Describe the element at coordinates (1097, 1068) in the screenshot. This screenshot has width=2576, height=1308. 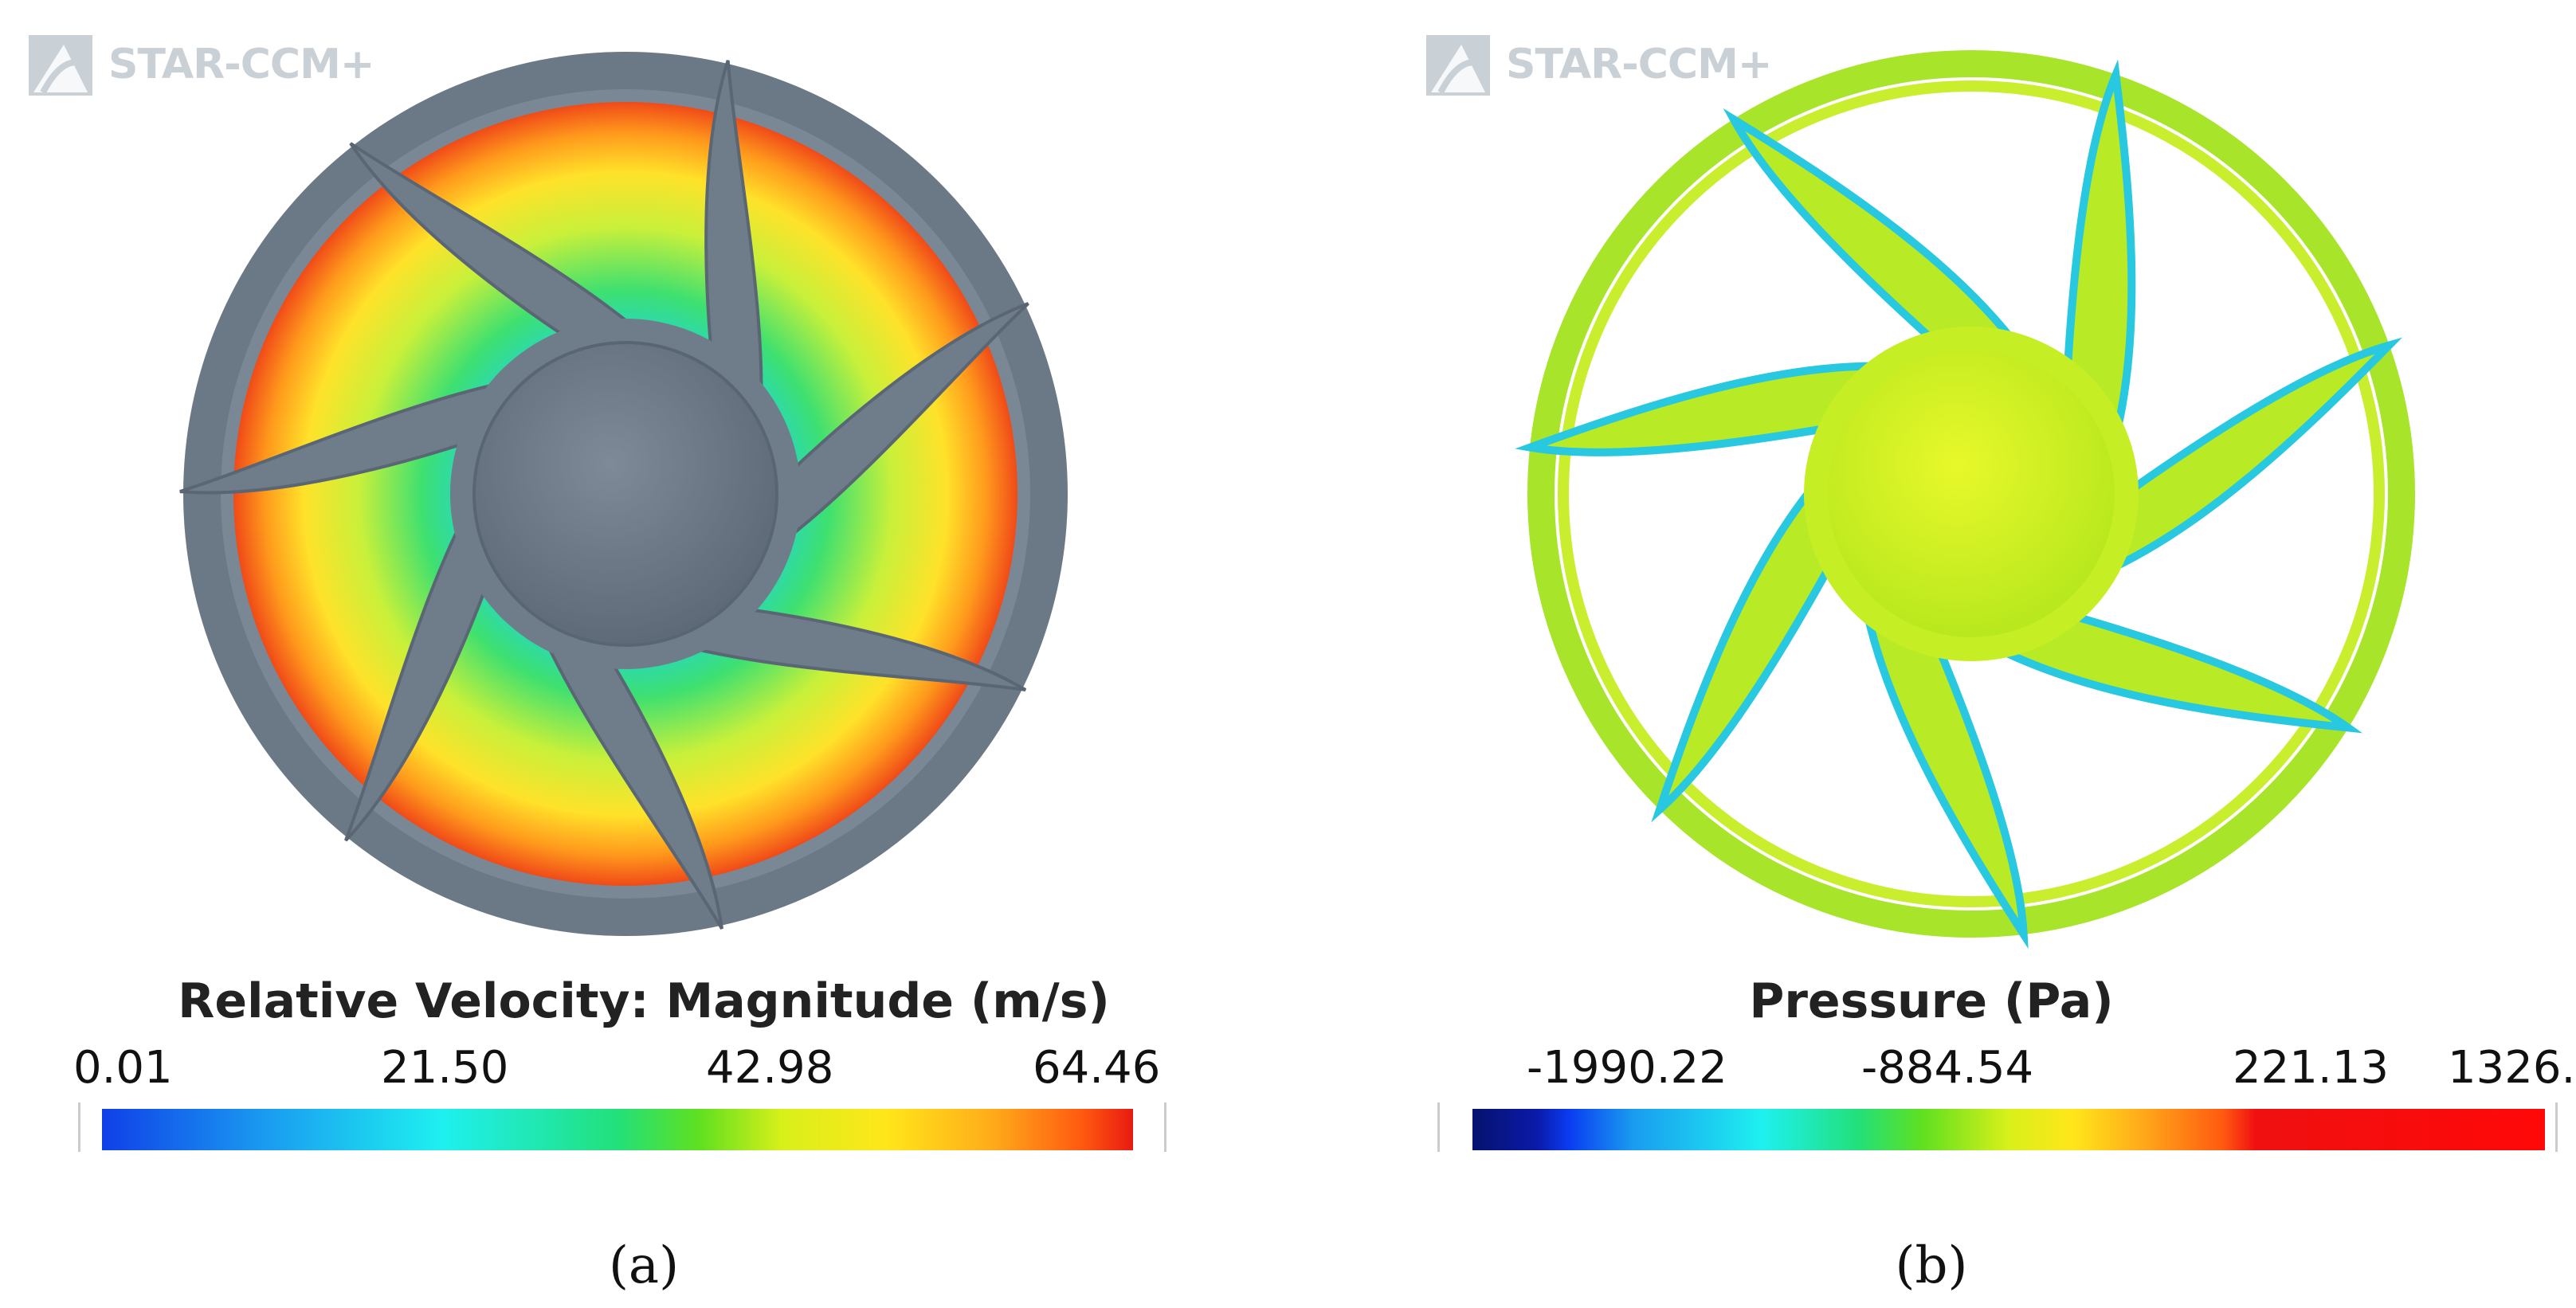
I see `colorbar-tick: 64.46` at that location.